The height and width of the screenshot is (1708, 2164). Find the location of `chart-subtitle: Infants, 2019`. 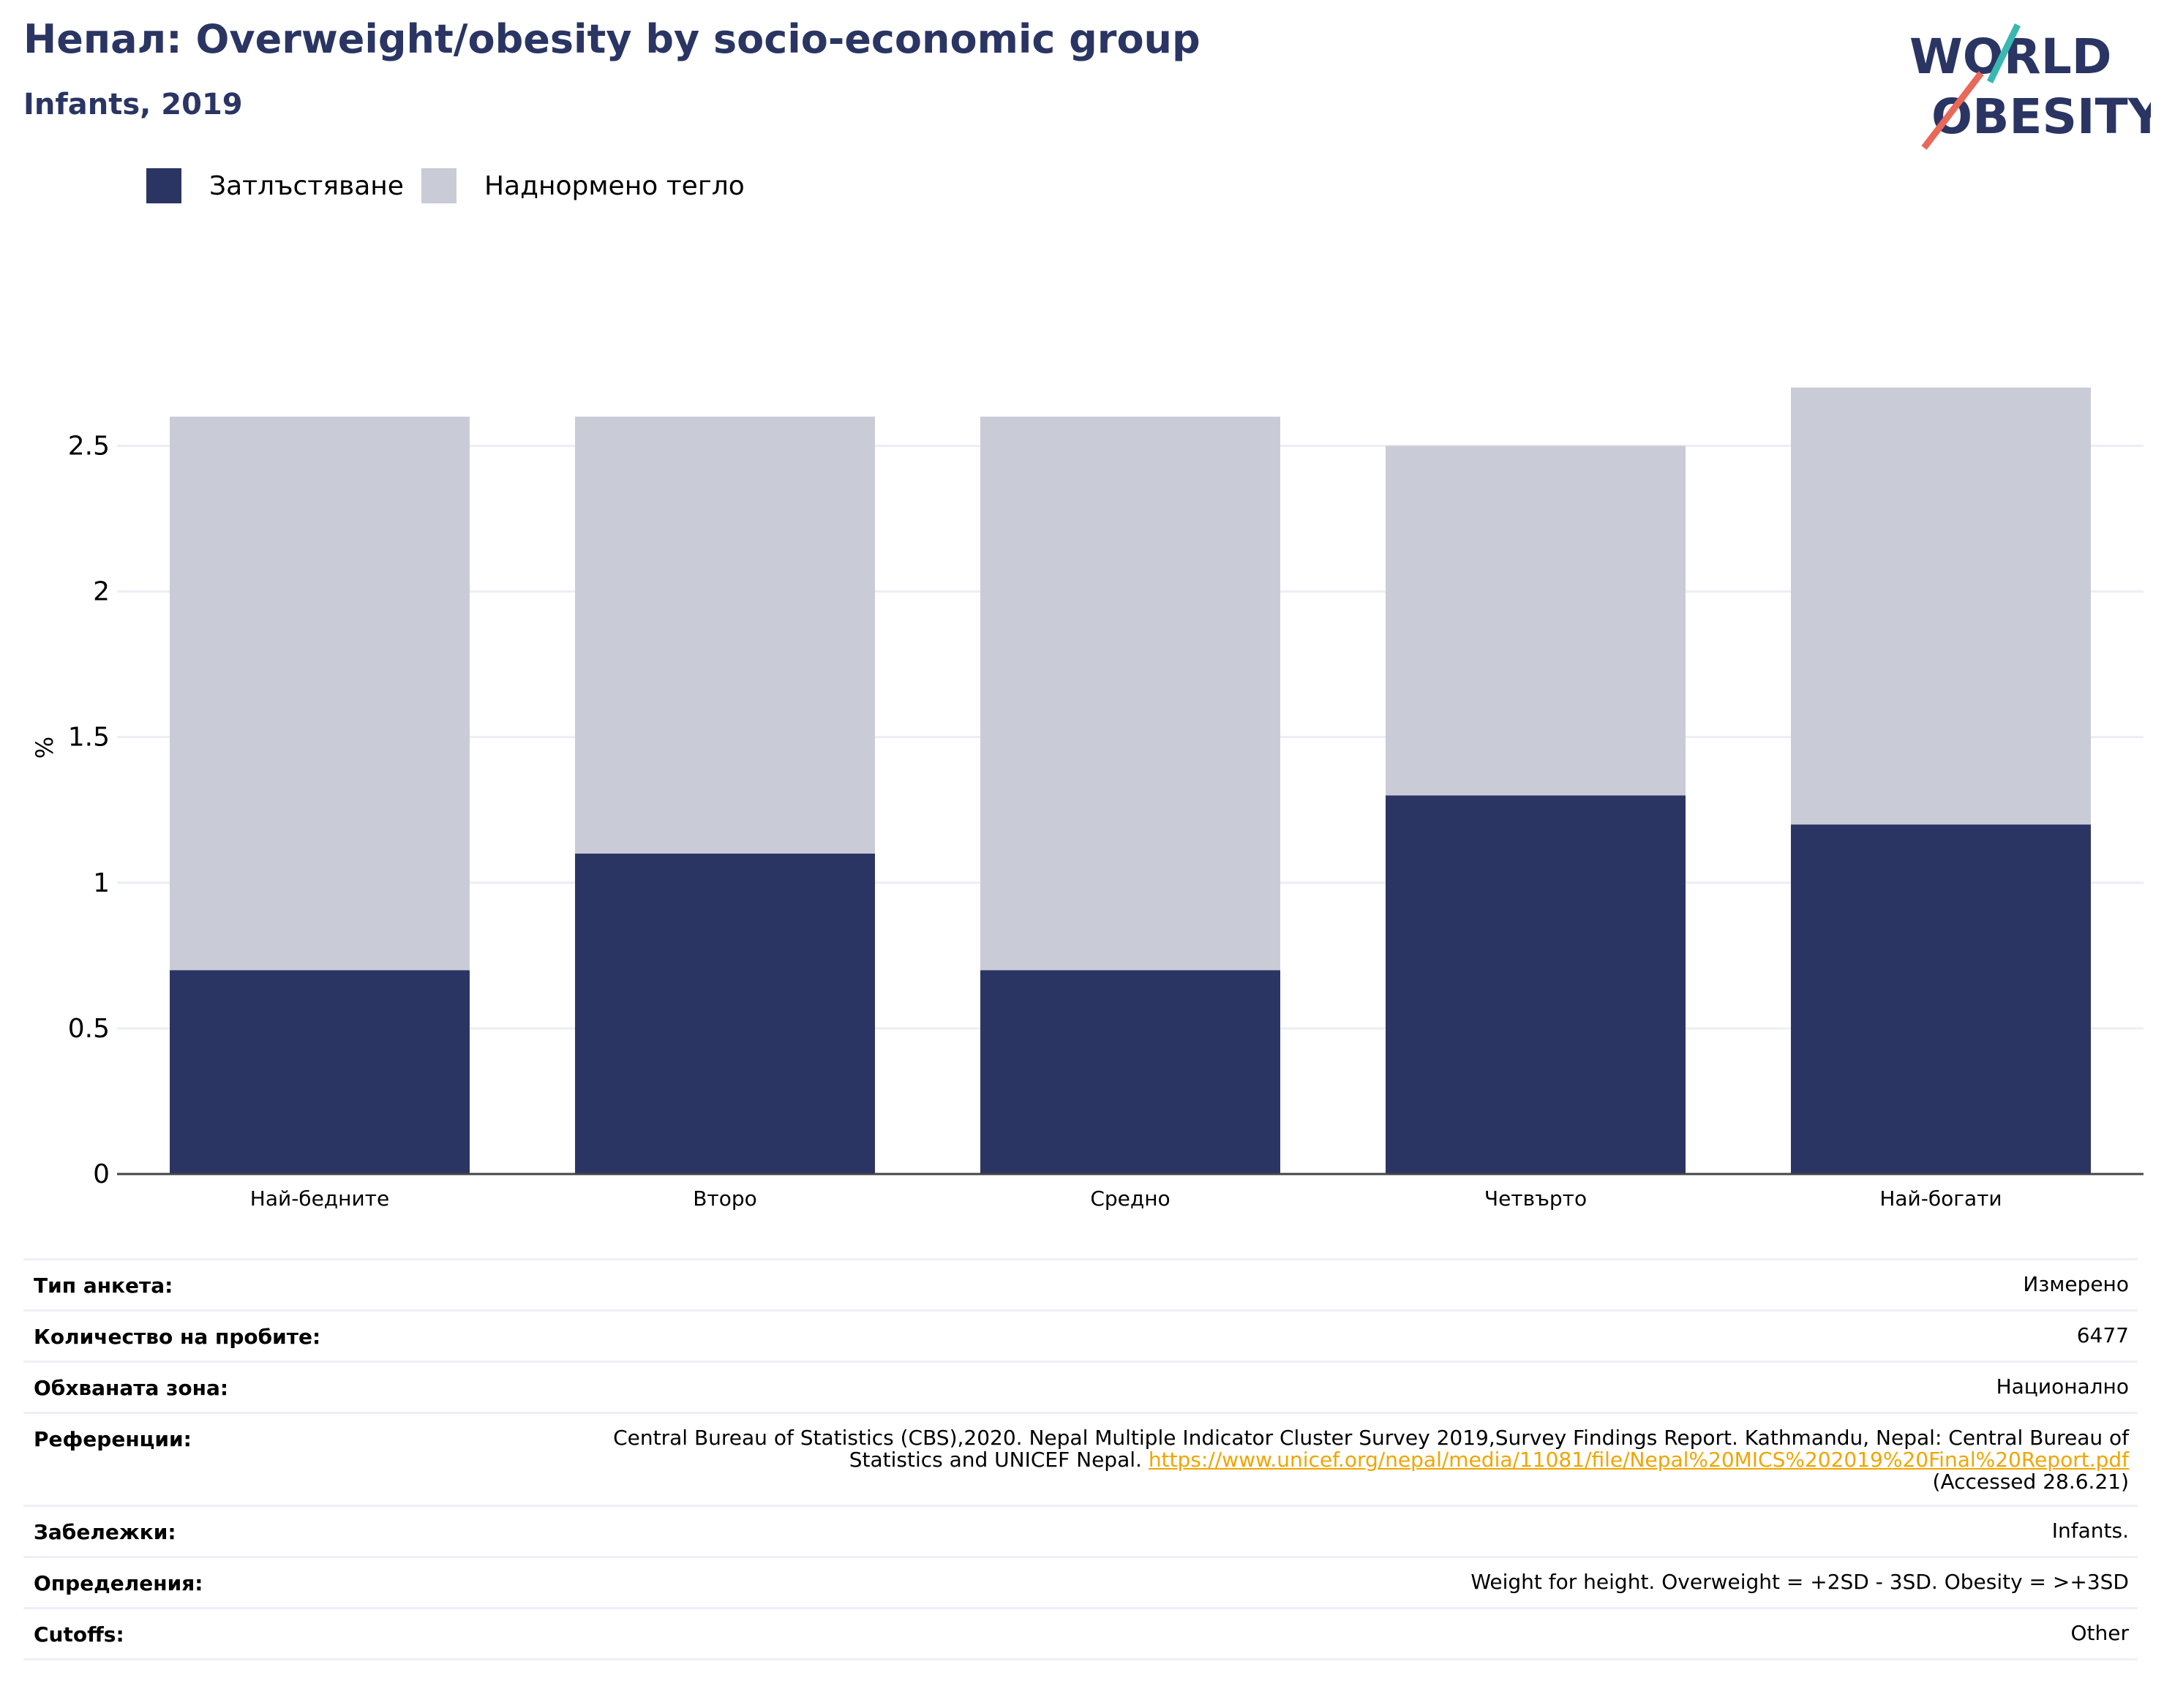

chart-subtitle: Infants, 2019 is located at coordinates (133, 104).